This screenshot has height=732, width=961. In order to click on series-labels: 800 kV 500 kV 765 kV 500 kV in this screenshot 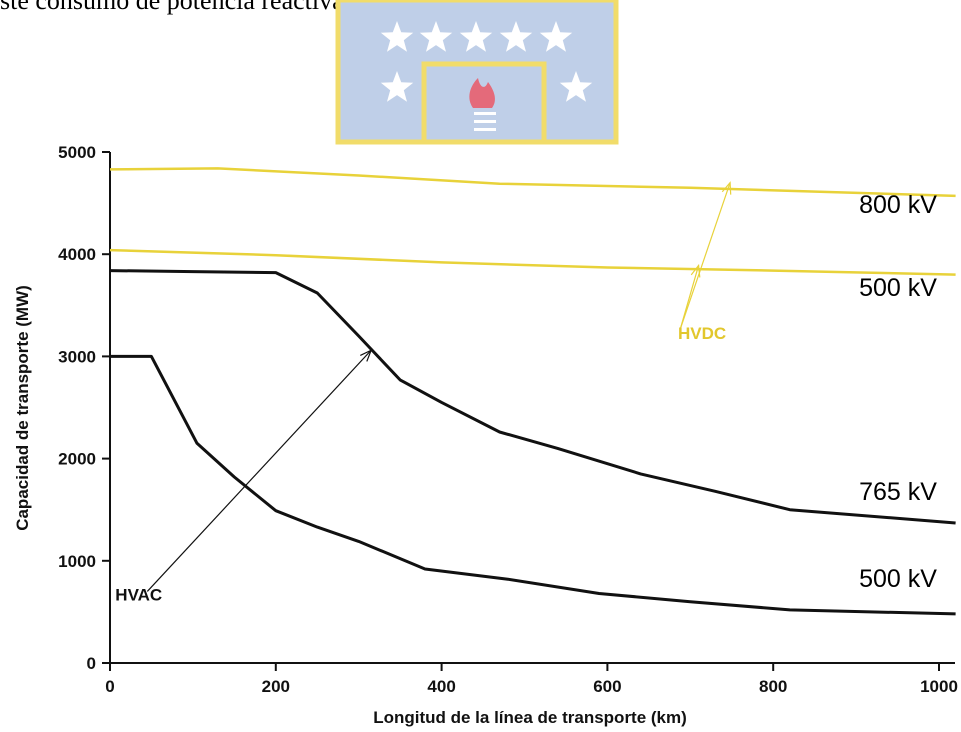, I will do `click(898, 392)`.